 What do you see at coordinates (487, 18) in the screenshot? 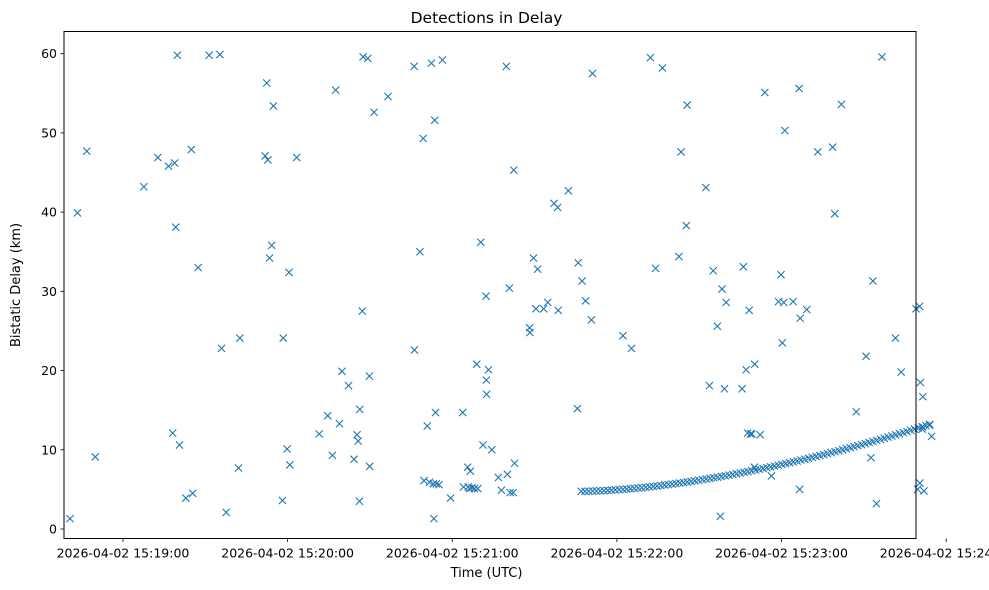
I see `chart-title: Detections in Delay` at bounding box center [487, 18].